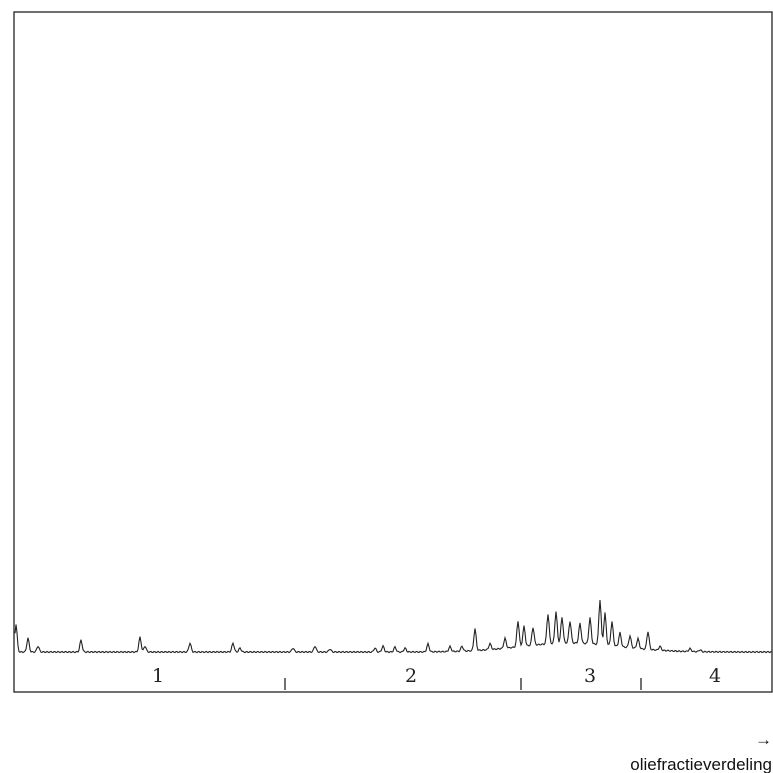 The image size is (773, 773). I want to click on region-label: 4, so click(715, 676).